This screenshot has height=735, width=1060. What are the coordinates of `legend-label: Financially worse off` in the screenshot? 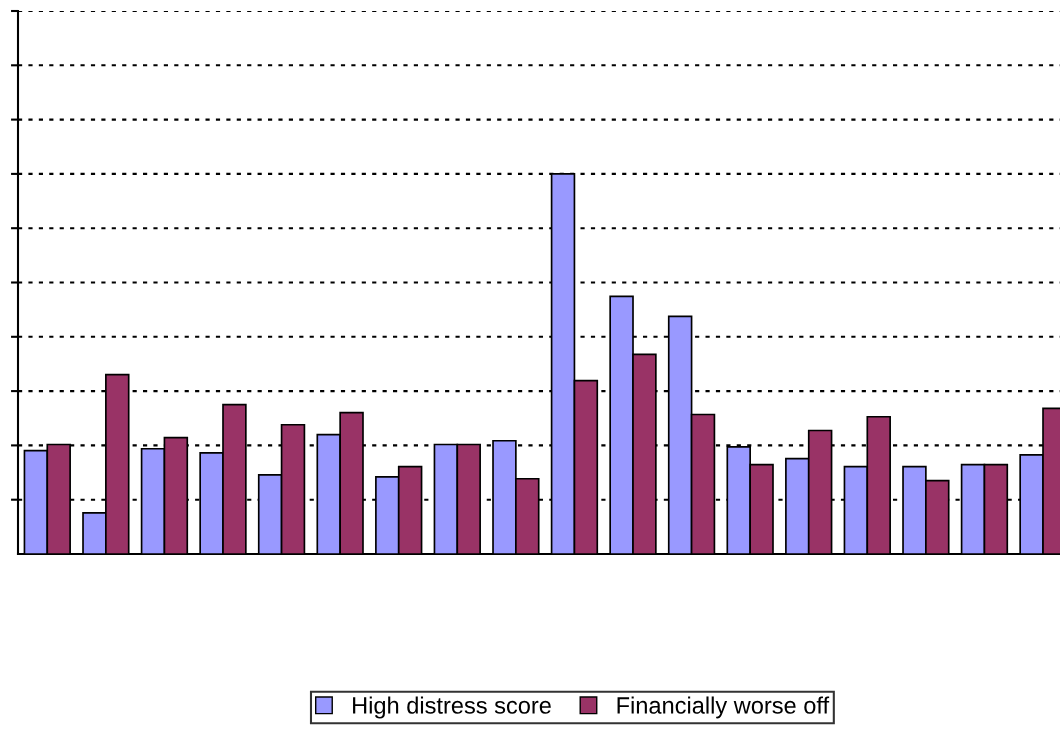 It's located at (723, 707).